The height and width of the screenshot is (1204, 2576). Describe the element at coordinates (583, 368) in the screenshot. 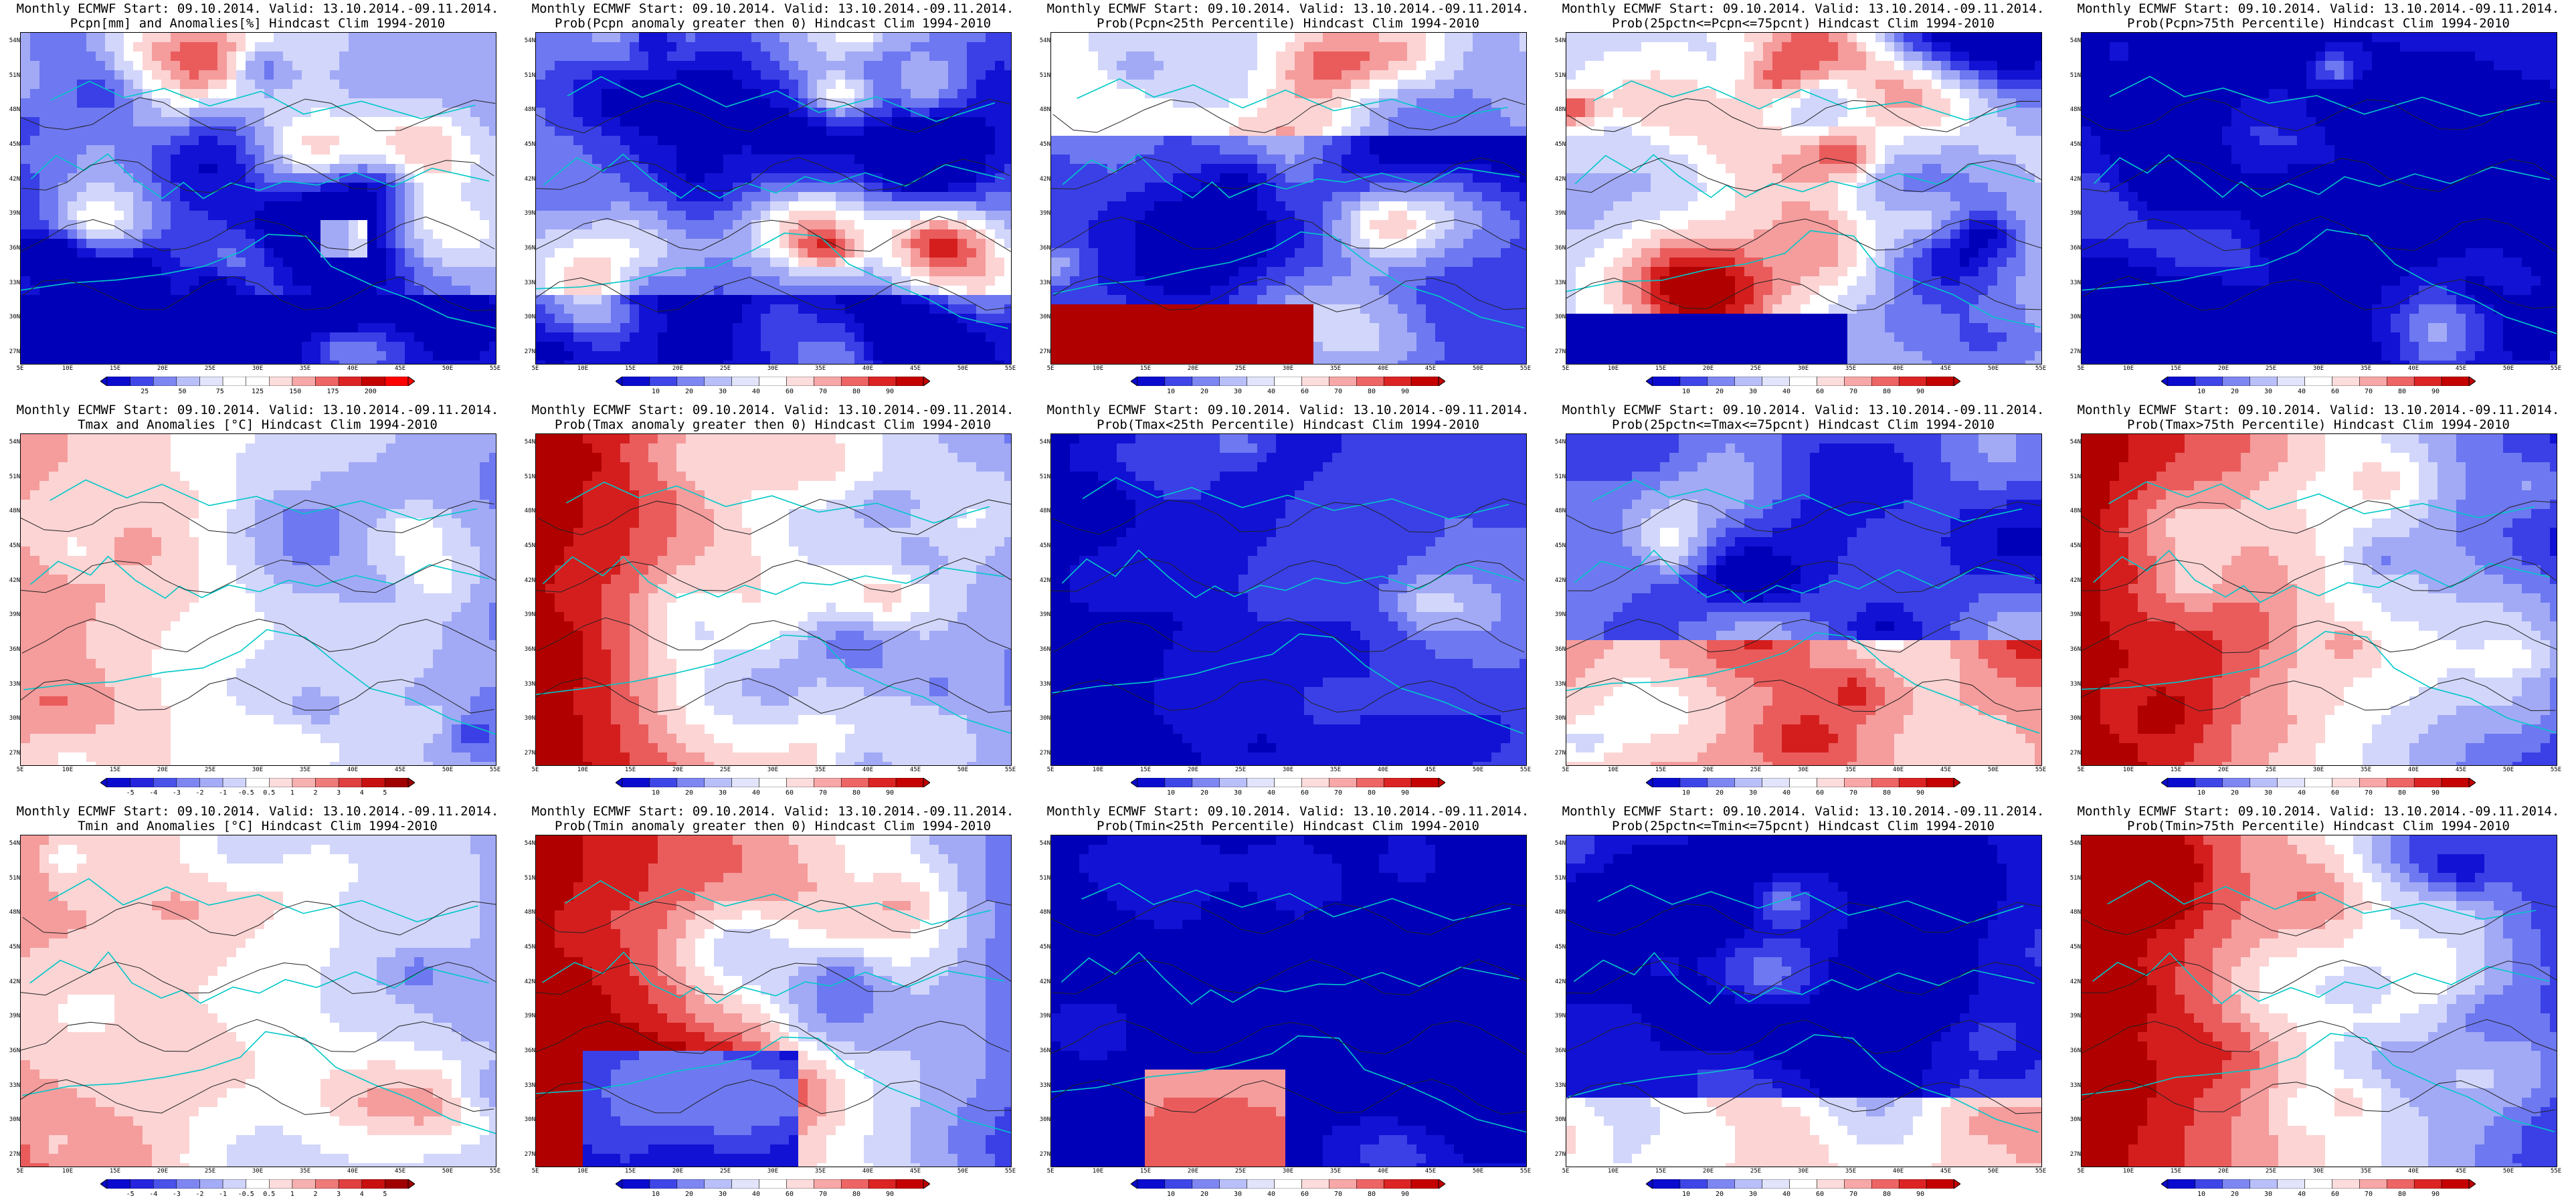

I see `longitude-label: 10E` at that location.